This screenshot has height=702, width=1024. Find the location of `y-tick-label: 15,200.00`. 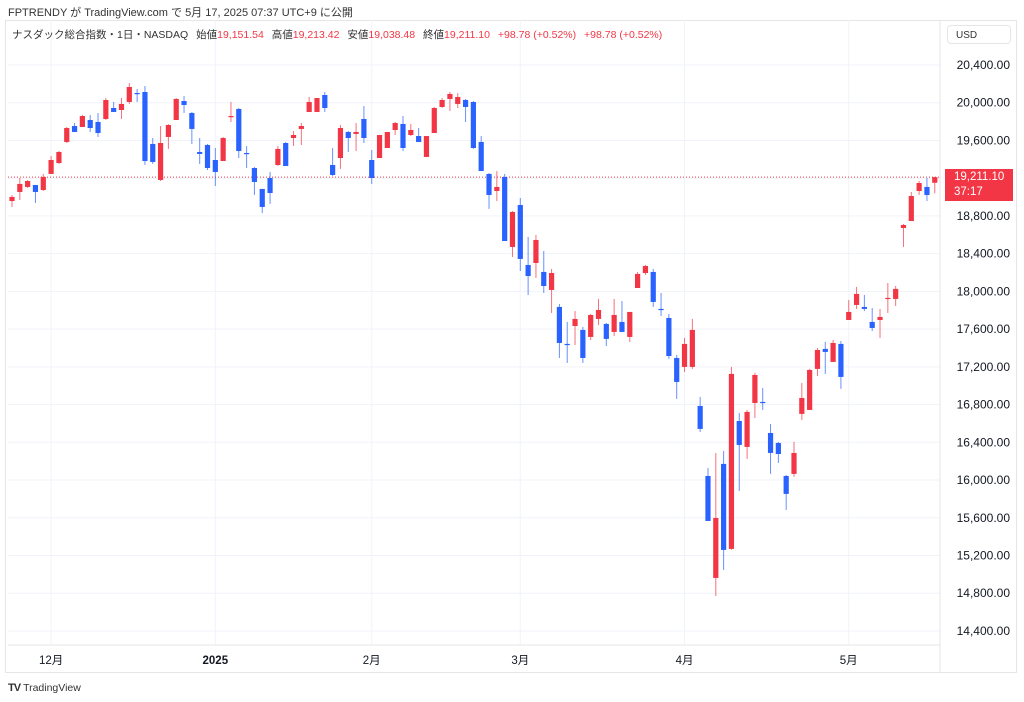

y-tick-label: 15,200.00 is located at coordinates (984, 555).